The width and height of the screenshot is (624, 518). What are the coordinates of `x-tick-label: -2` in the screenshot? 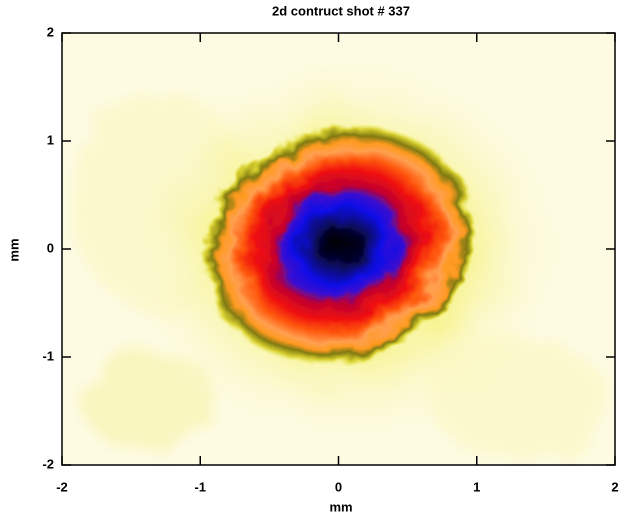 It's located at (62, 486).